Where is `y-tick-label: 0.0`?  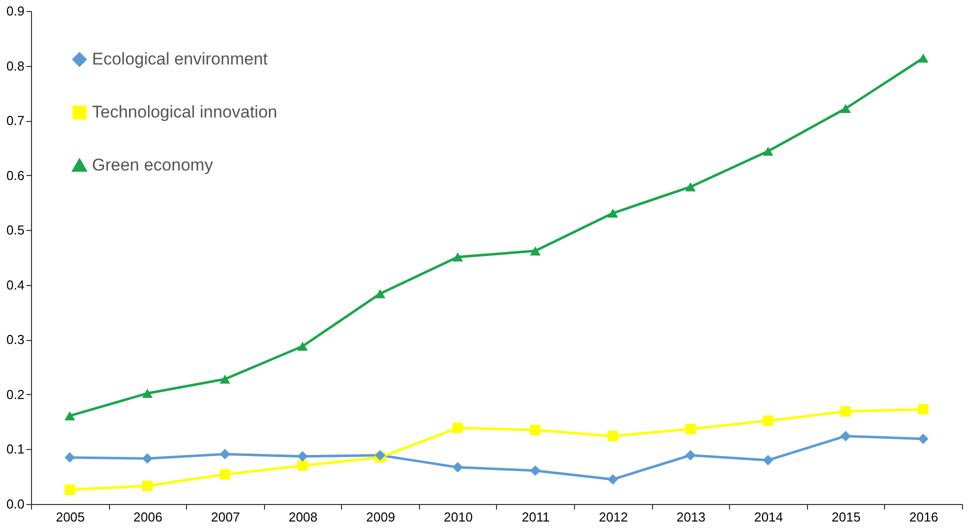
y-tick-label: 0.0 is located at coordinates (15, 504).